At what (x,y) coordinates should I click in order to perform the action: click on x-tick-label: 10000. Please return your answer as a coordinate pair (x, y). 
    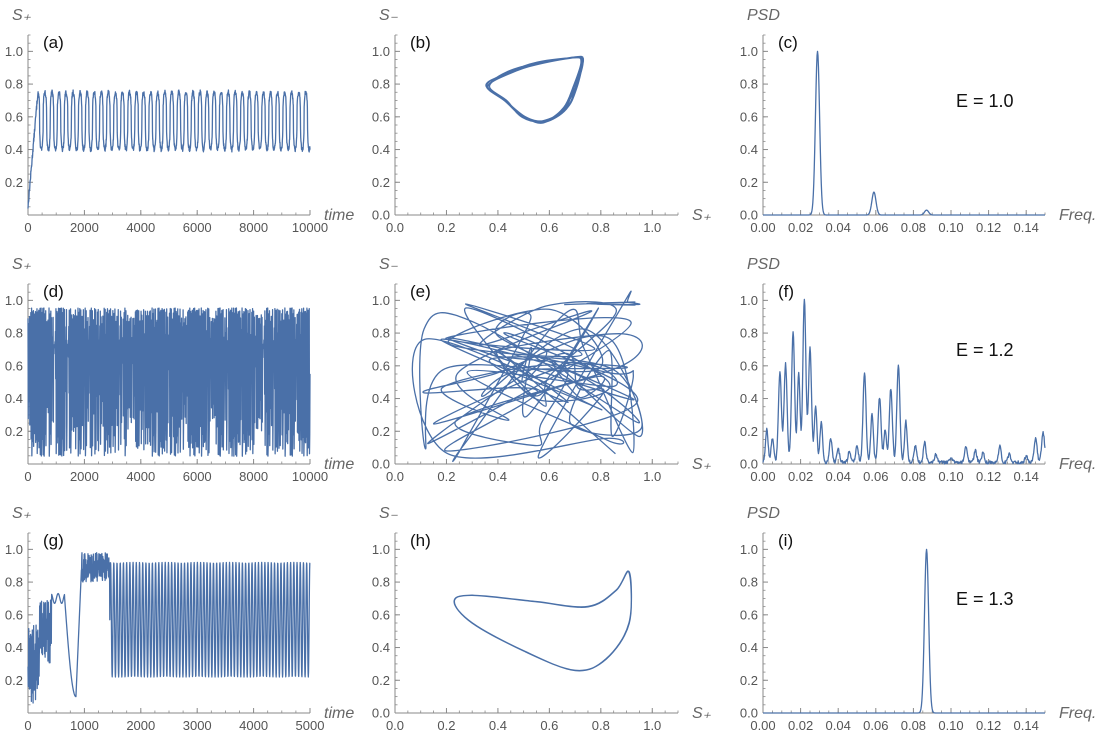
    Looking at the image, I should click on (310, 227).